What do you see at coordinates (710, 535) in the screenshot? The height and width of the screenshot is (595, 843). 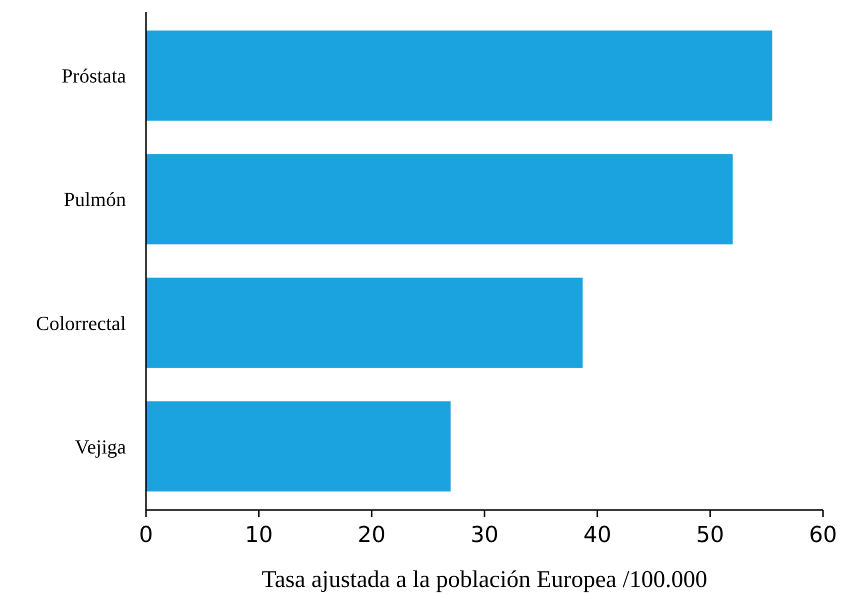 I see `x-tick-label: 50` at bounding box center [710, 535].